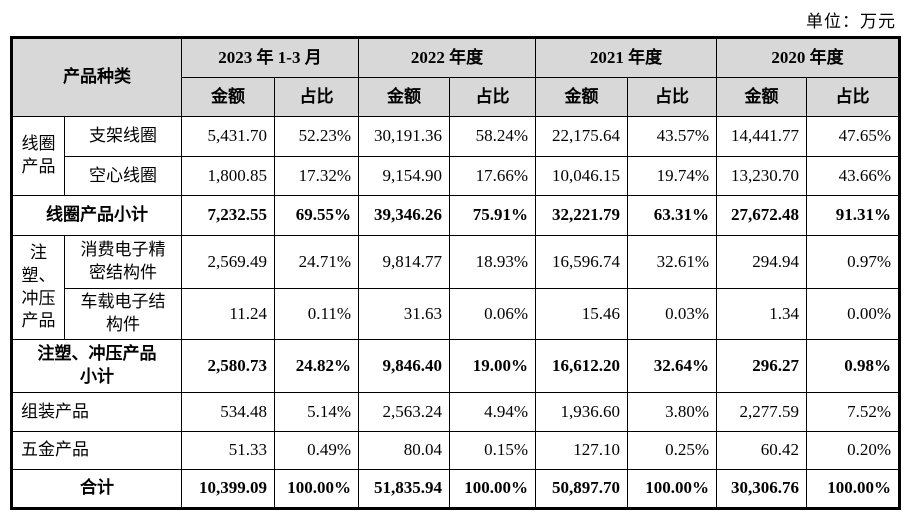  Describe the element at coordinates (404, 412) in the screenshot. I see `value-cell: 2,563.24` at that location.